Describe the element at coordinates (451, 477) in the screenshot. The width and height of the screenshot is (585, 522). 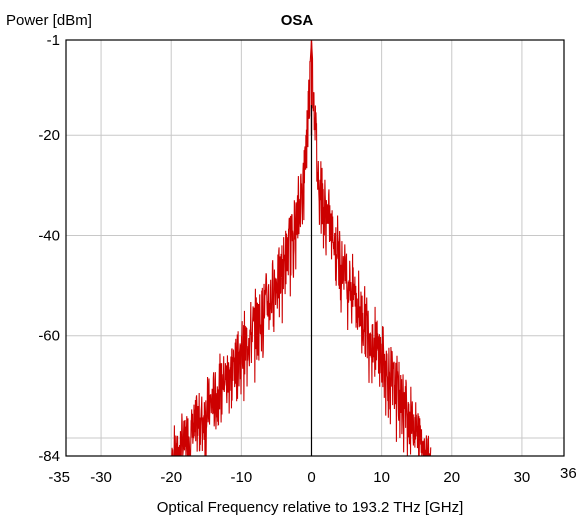
I see `x-tick-label-6: 20` at that location.